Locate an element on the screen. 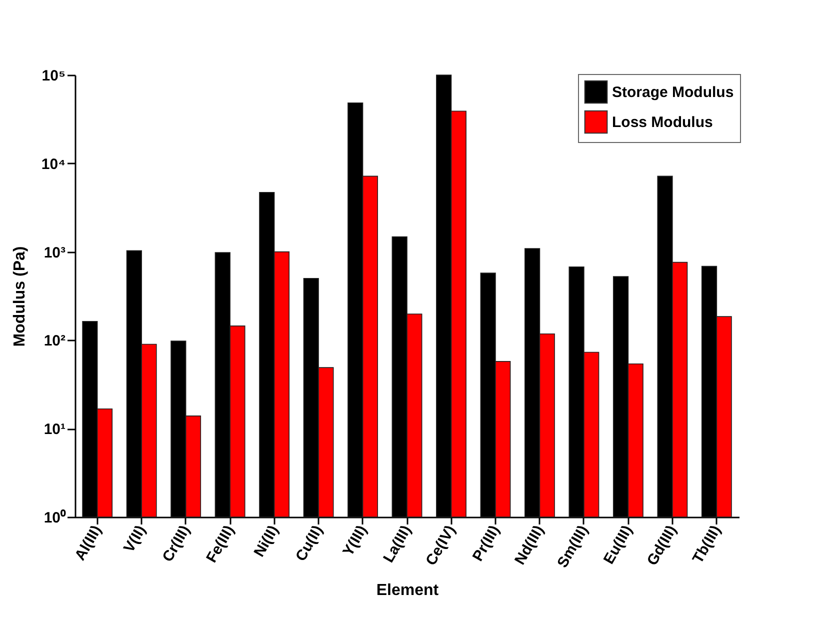 The height and width of the screenshot is (634, 823). x-axis-title: Element is located at coordinates (408, 591).